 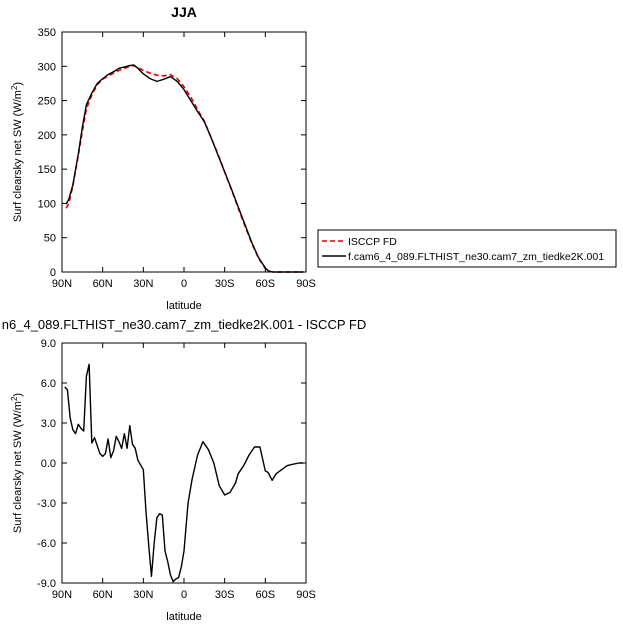 What do you see at coordinates (47, 170) in the screenshot?
I see `panel-1-ytick-label-3: 150` at bounding box center [47, 170].